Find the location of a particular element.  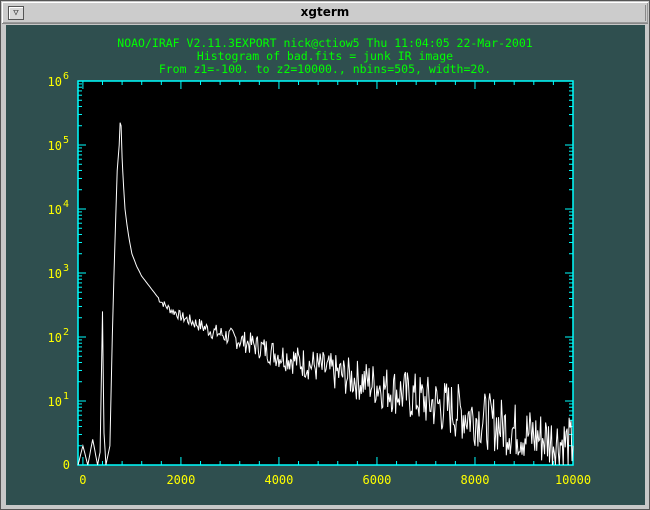

y-tick-label: 0 is located at coordinates (66, 465).